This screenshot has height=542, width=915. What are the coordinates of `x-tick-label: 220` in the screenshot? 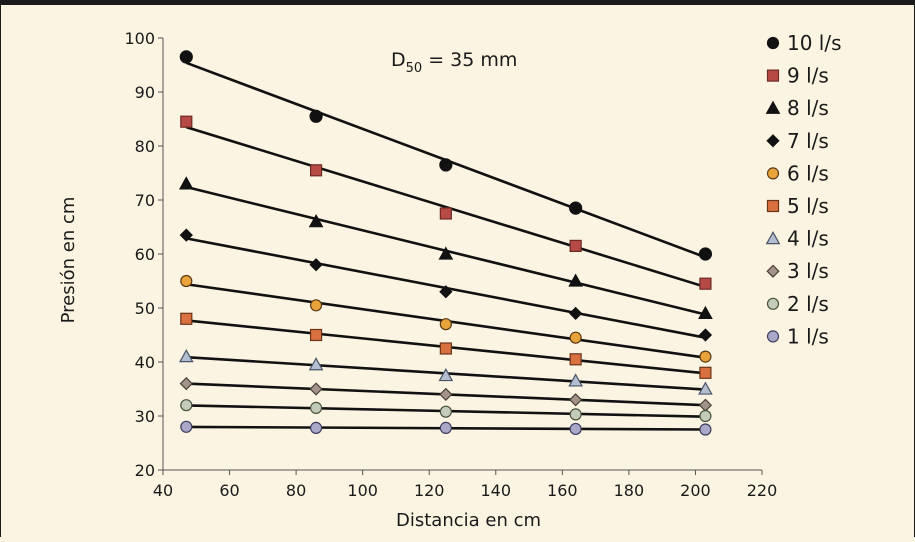 It's located at (762, 490).